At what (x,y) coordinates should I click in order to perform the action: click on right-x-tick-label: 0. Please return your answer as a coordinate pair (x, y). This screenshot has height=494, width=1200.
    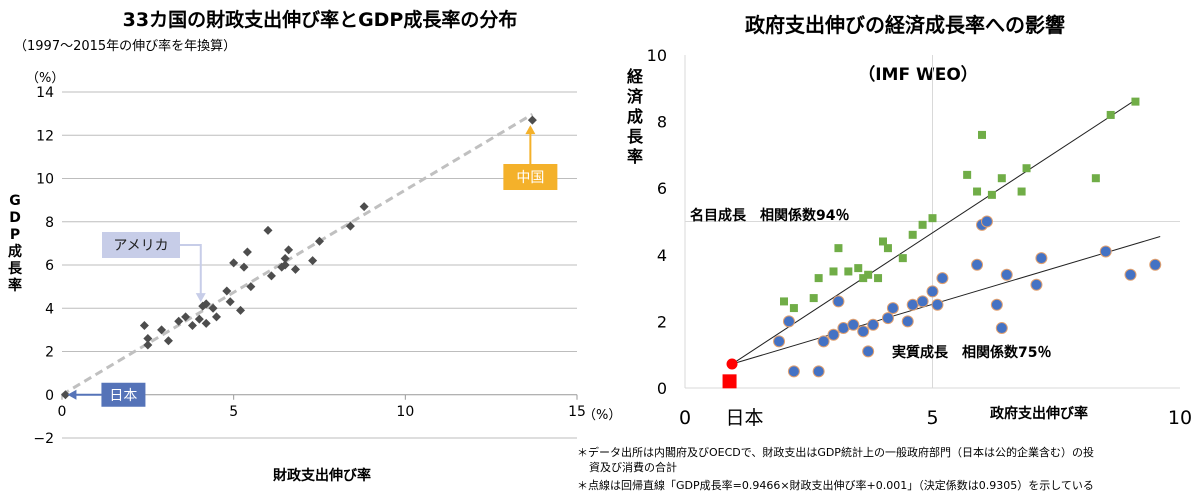
    Looking at the image, I should click on (685, 418).